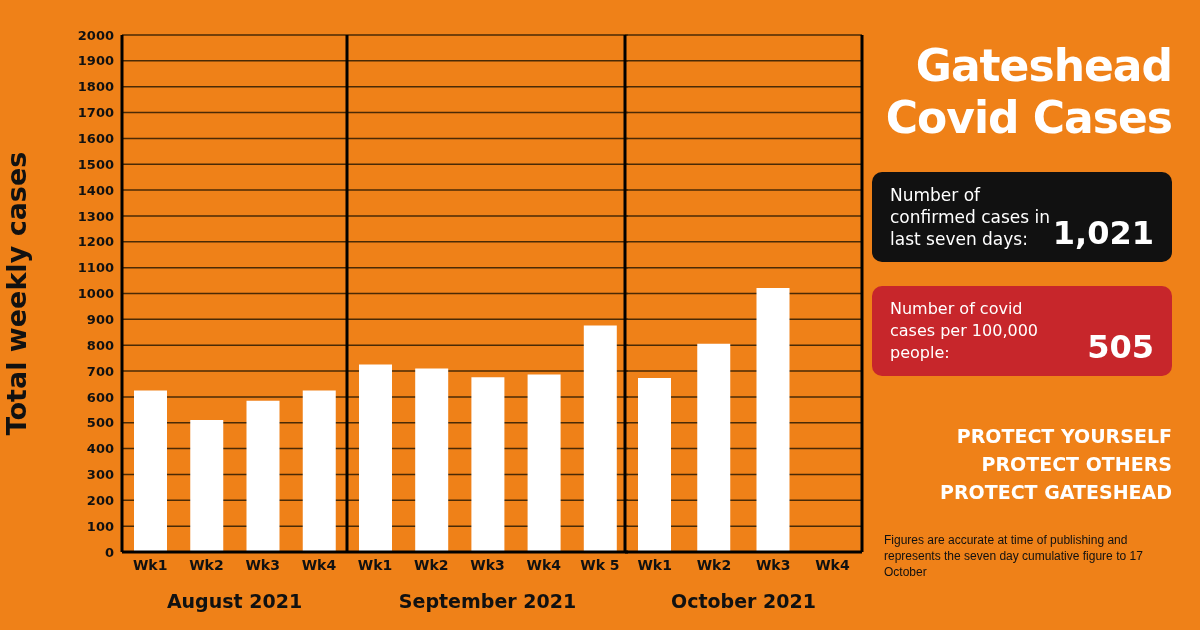  I want to click on y-tick-label: 200, so click(100, 500).